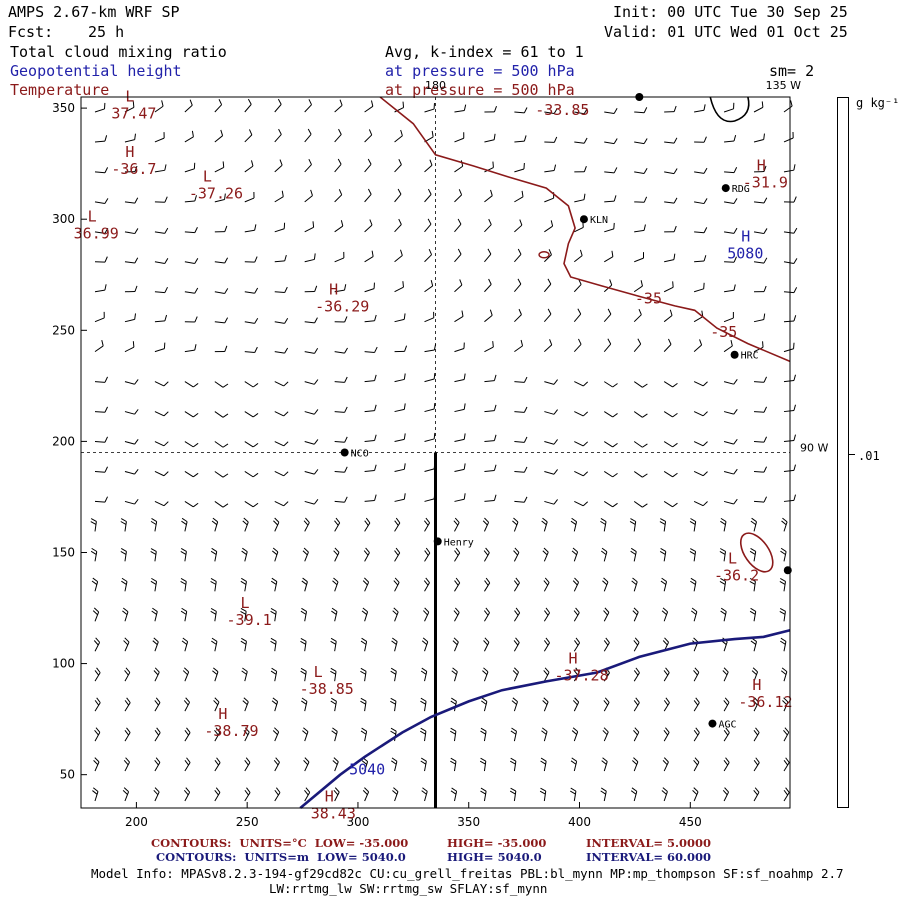 The height and width of the screenshot is (900, 900). Describe the element at coordinates (572, 659) in the screenshot. I see `contour-annotation: H` at that location.